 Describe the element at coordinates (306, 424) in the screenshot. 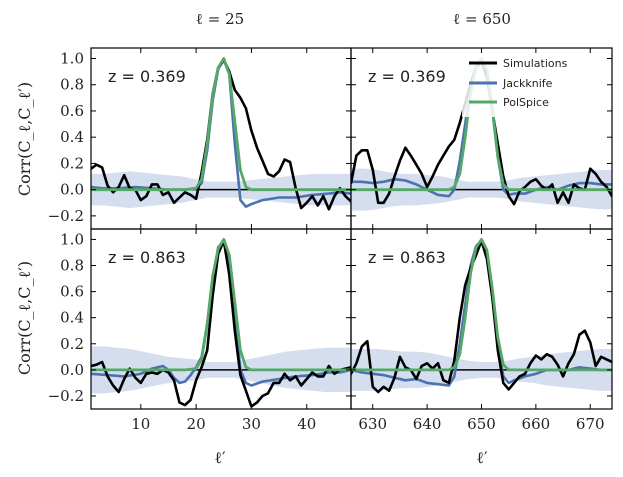

I see `x-tick-label: 40` at that location.